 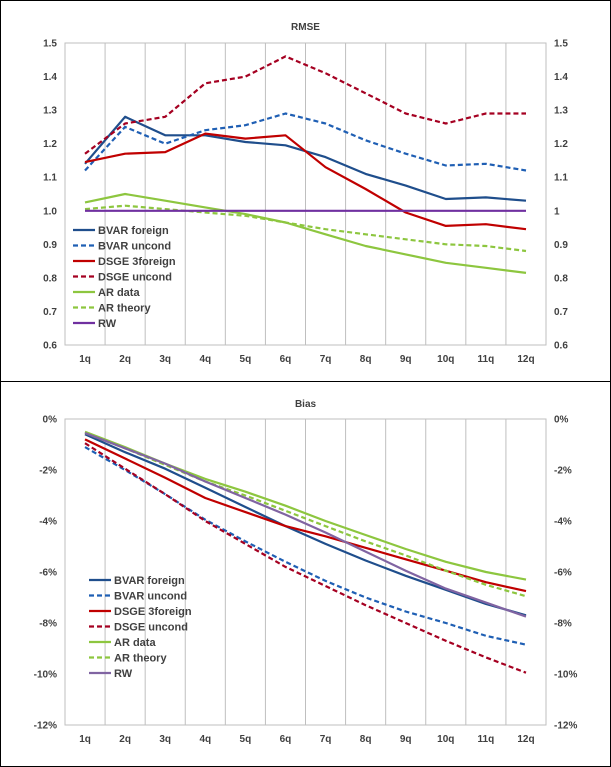 What do you see at coordinates (50, 211) in the screenshot?
I see `y-tick-label-left: 1.0` at bounding box center [50, 211].